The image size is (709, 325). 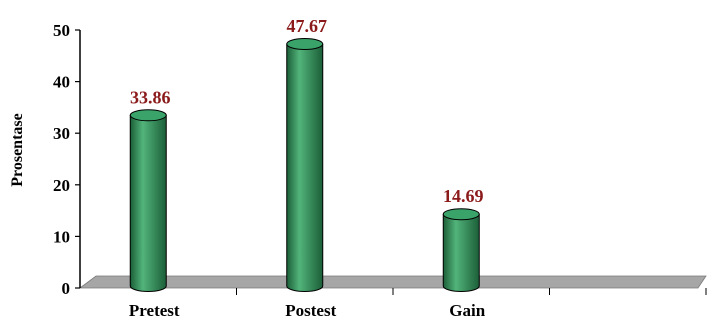 What do you see at coordinates (307, 26) in the screenshot?
I see `data-label: 47.67` at bounding box center [307, 26].